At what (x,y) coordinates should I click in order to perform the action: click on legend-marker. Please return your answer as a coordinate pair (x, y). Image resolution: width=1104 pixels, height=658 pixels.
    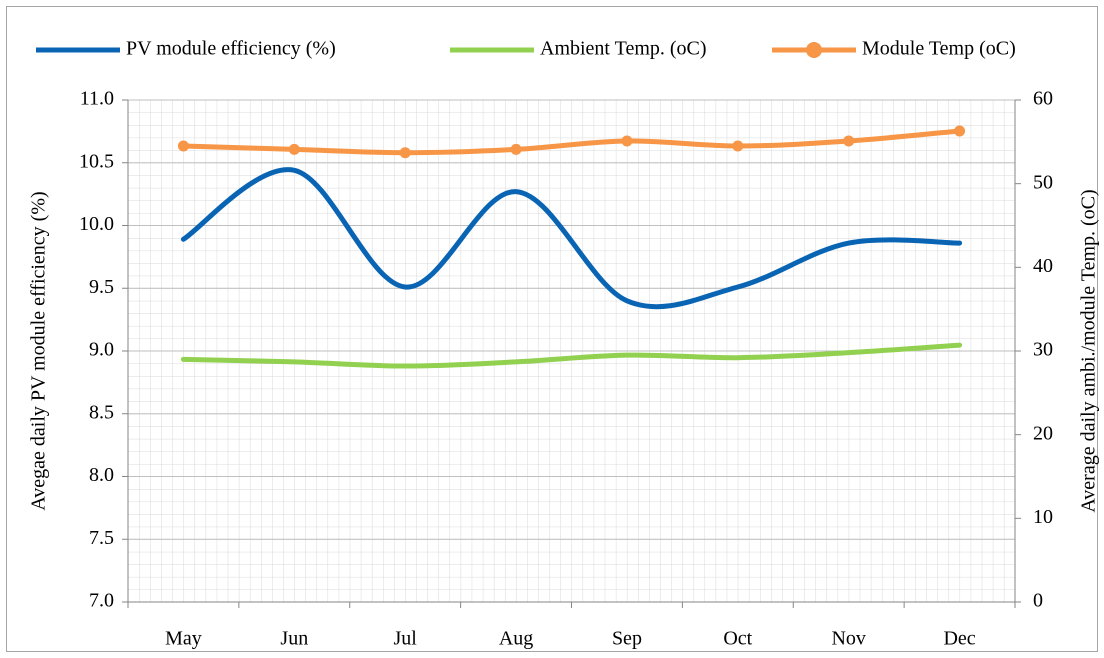
    Looking at the image, I should click on (814, 50).